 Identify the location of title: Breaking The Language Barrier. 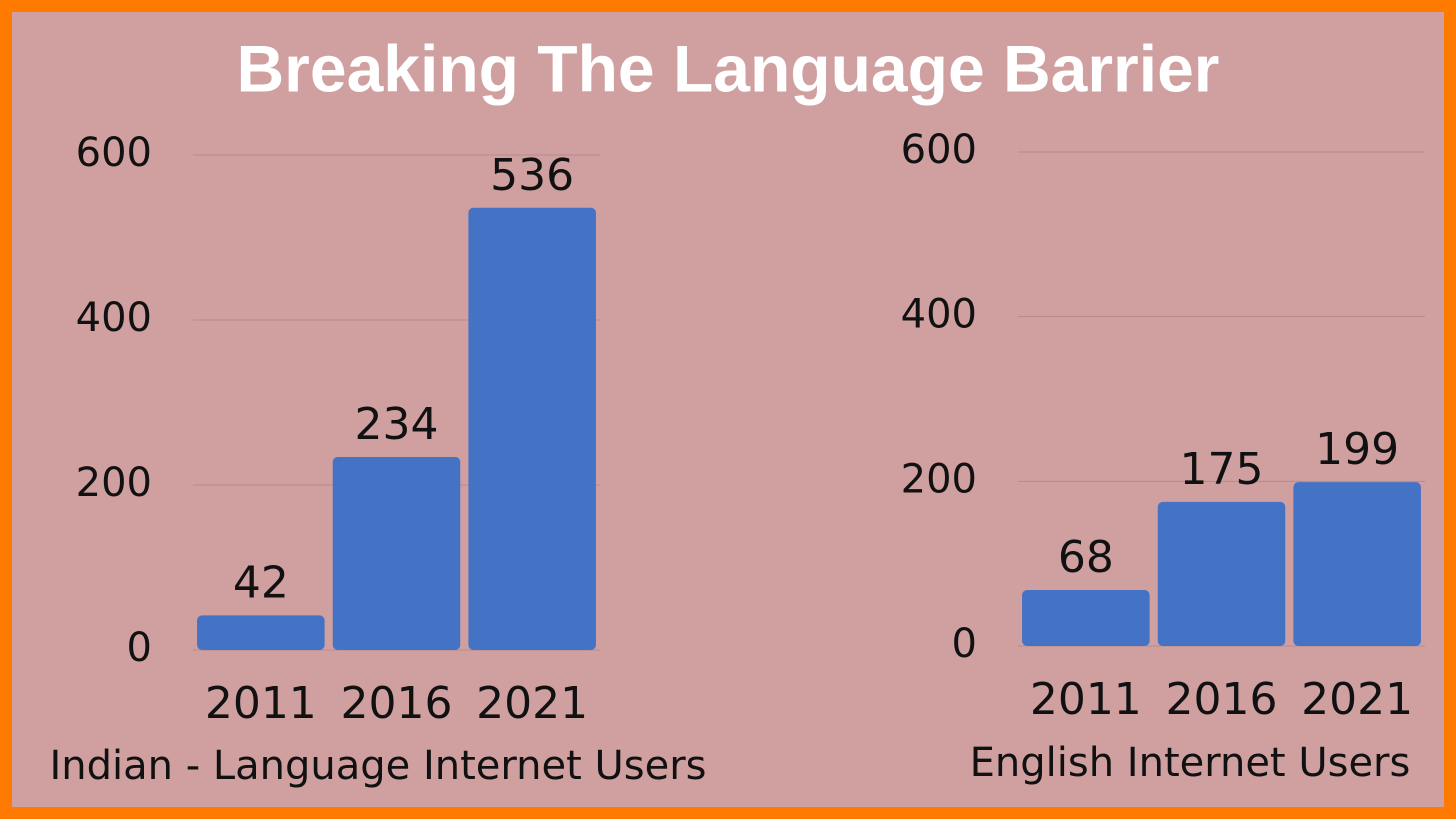
(728, 68).